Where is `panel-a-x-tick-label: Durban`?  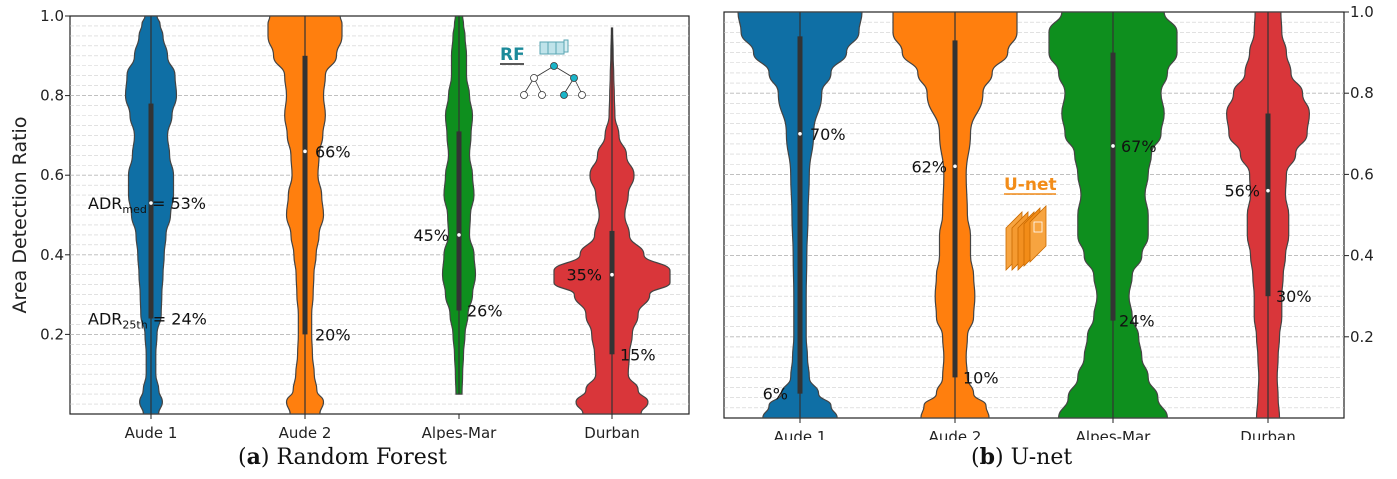
panel-a-x-tick-label: Durban is located at coordinates (611, 432).